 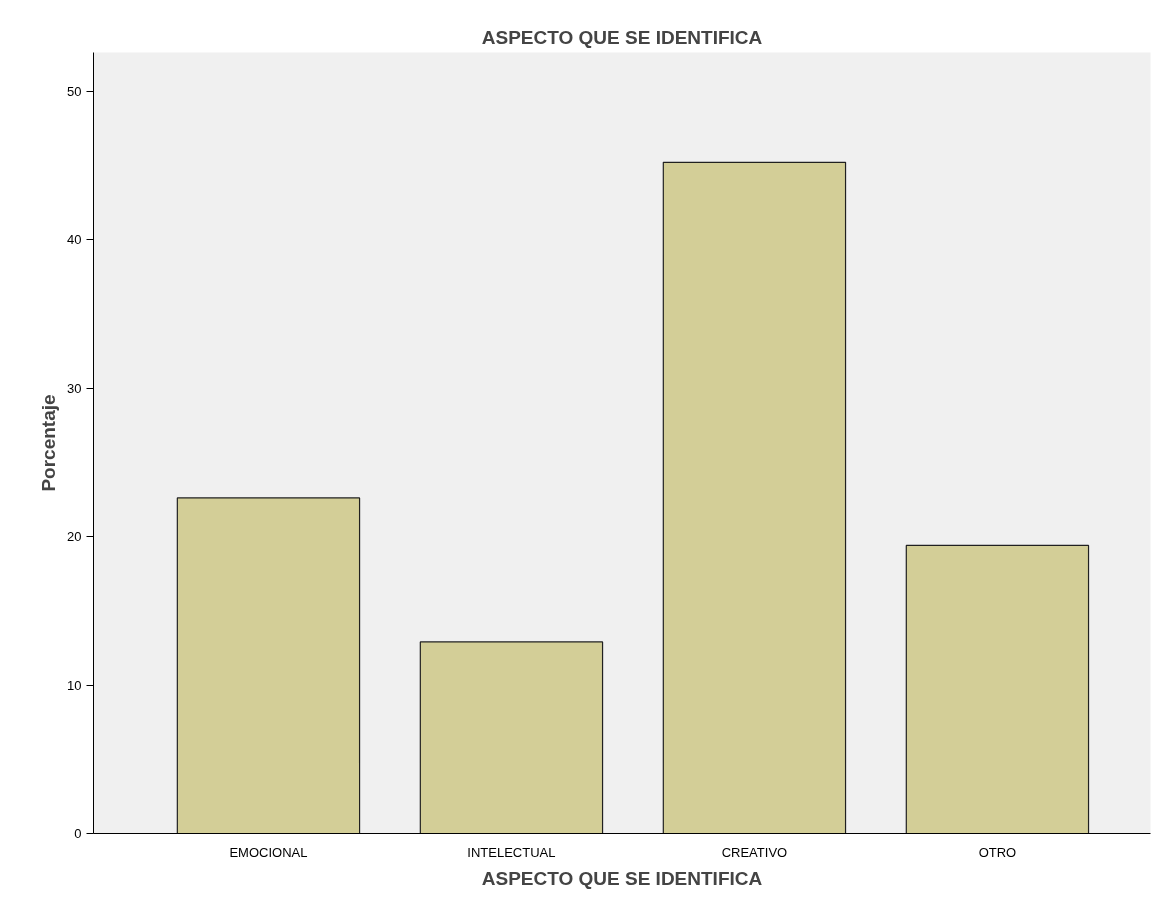 What do you see at coordinates (49, 443) in the screenshot?
I see `y-axis-title: Porcentaje` at bounding box center [49, 443].